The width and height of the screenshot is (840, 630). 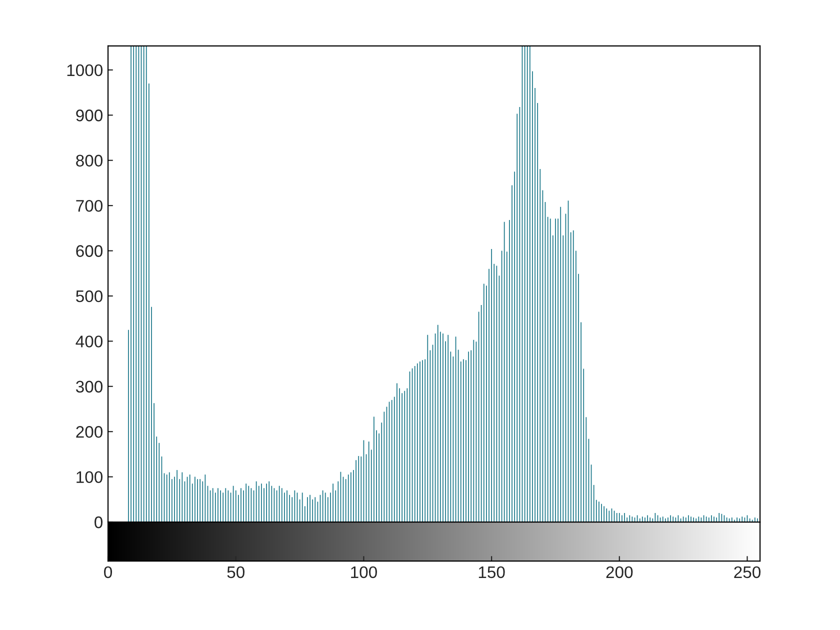 I want to click on x-tick-label: 150, so click(x=491, y=572).